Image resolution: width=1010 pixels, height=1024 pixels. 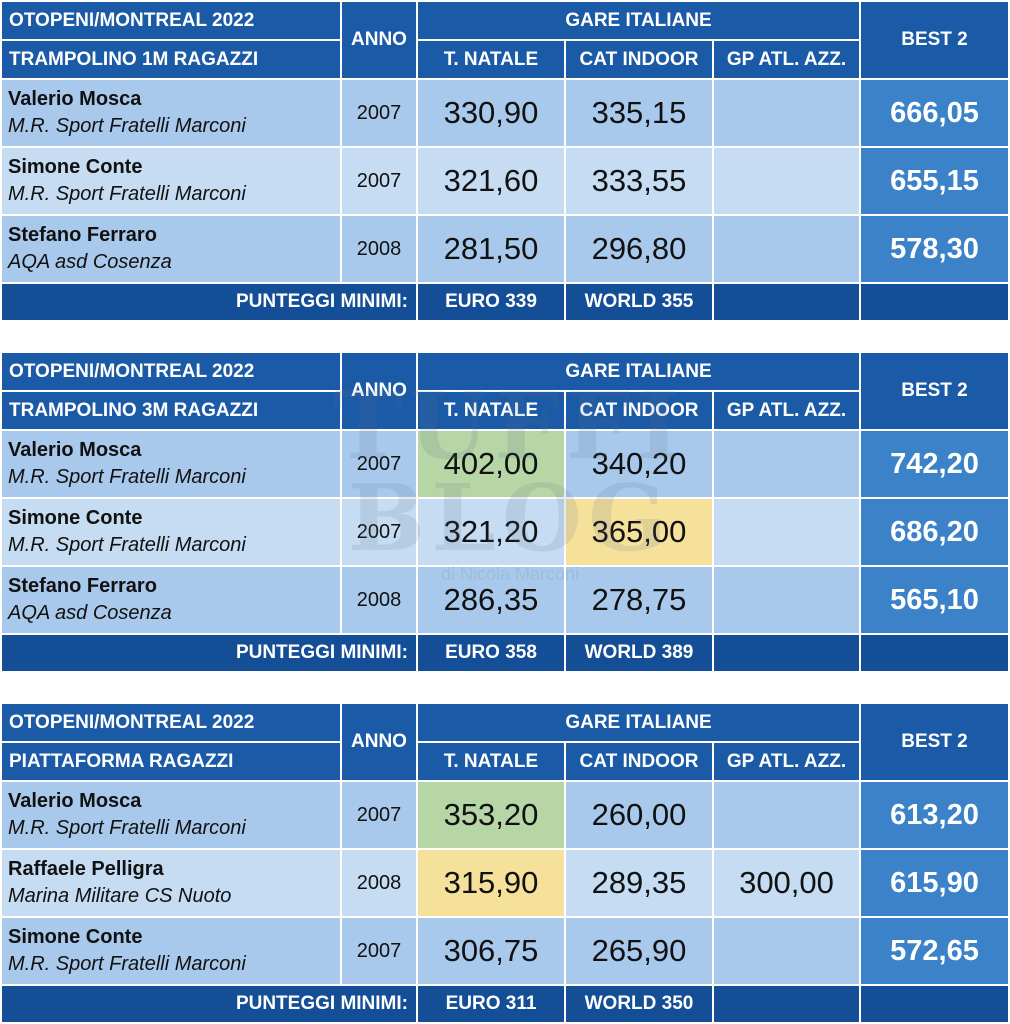 What do you see at coordinates (491, 653) in the screenshot?
I see `euro-minimum: EURO 358` at bounding box center [491, 653].